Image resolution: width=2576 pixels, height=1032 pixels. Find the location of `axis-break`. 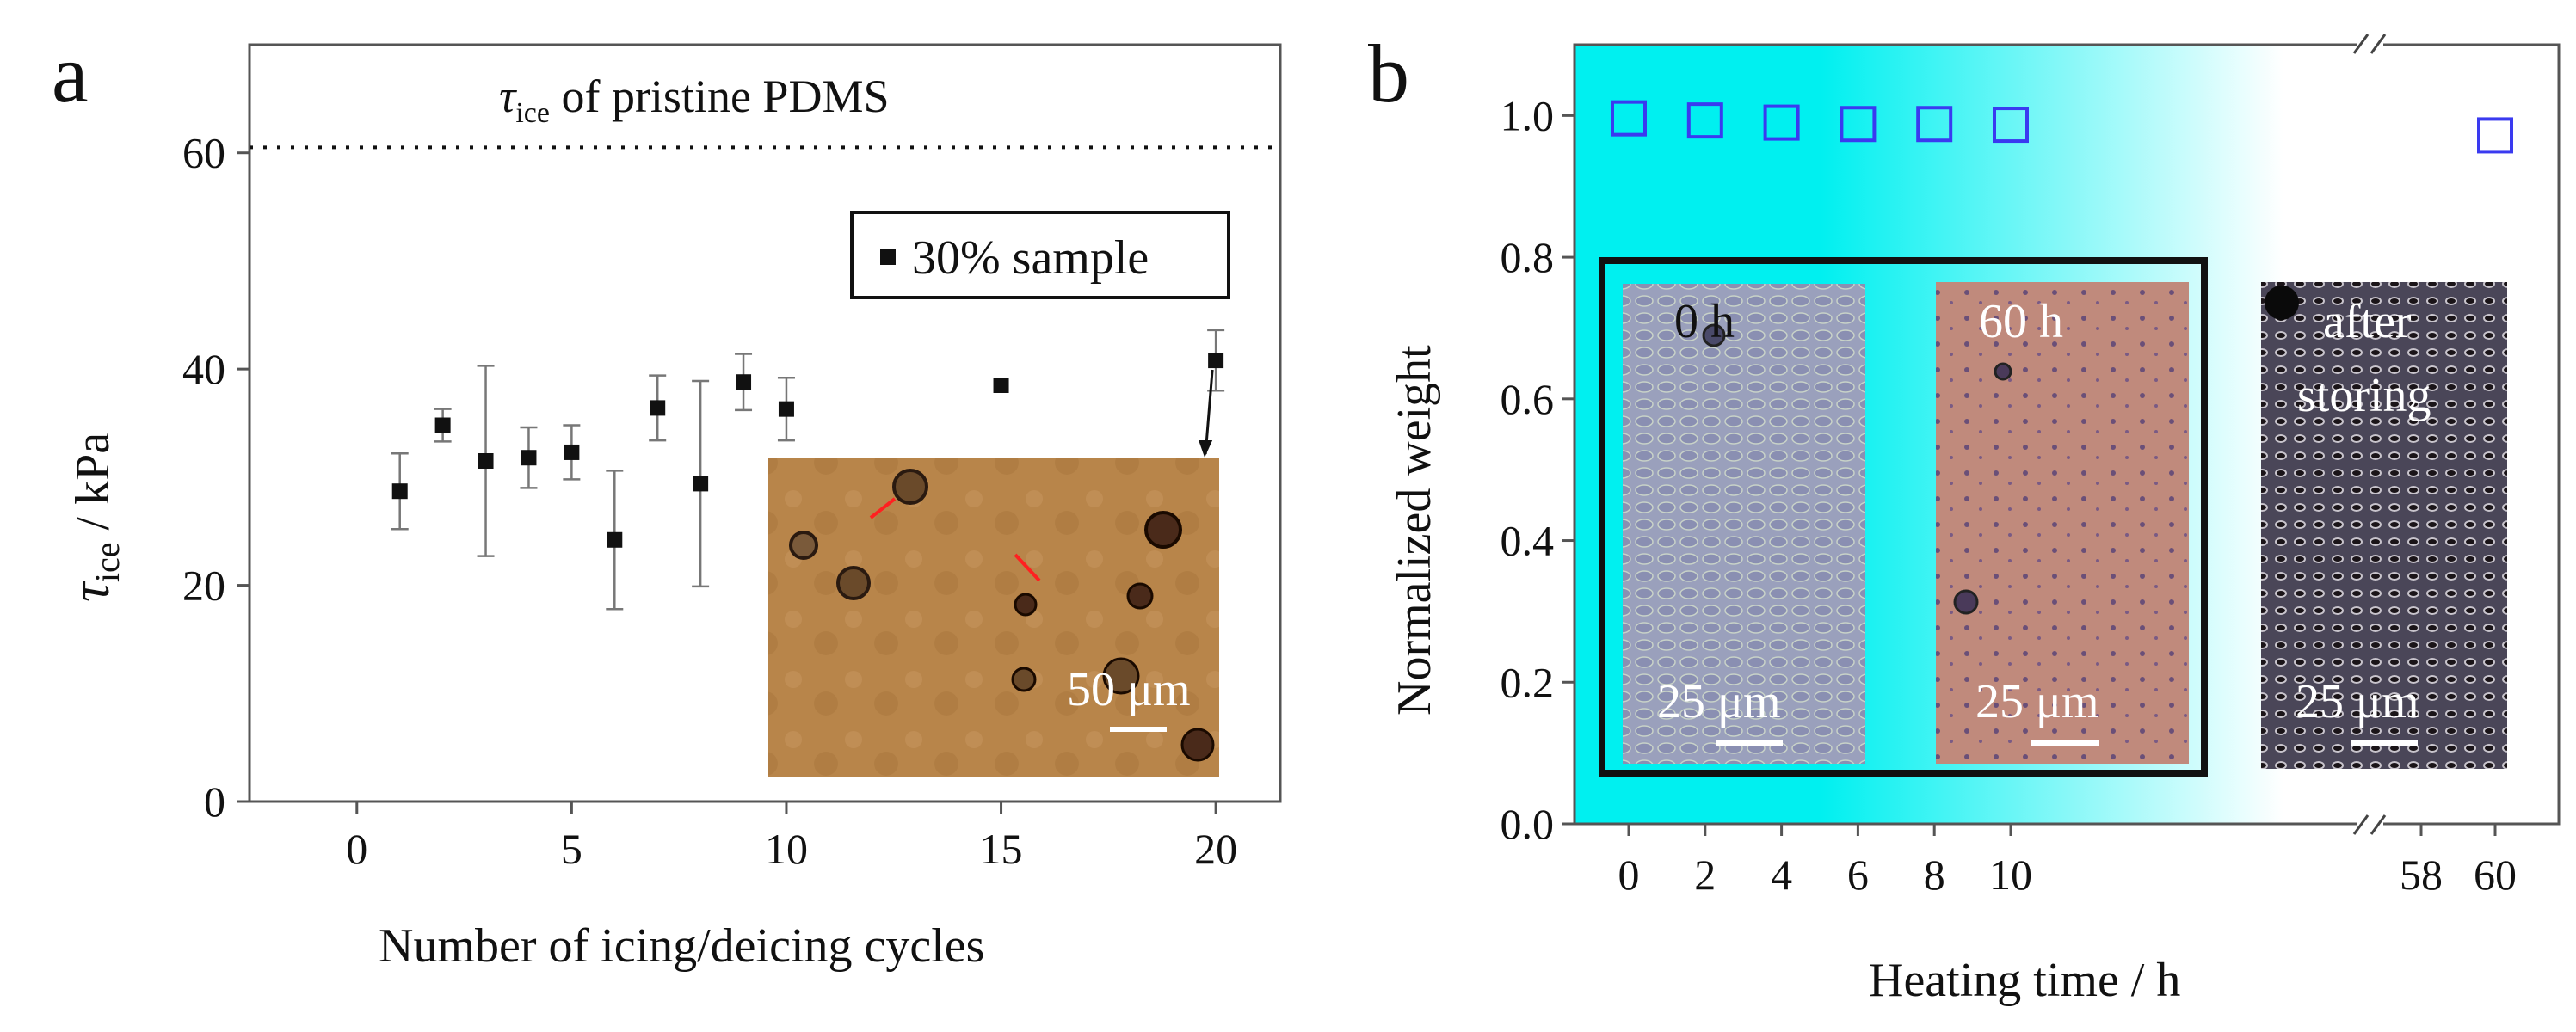

axis-break is located at coordinates (2369, 434).